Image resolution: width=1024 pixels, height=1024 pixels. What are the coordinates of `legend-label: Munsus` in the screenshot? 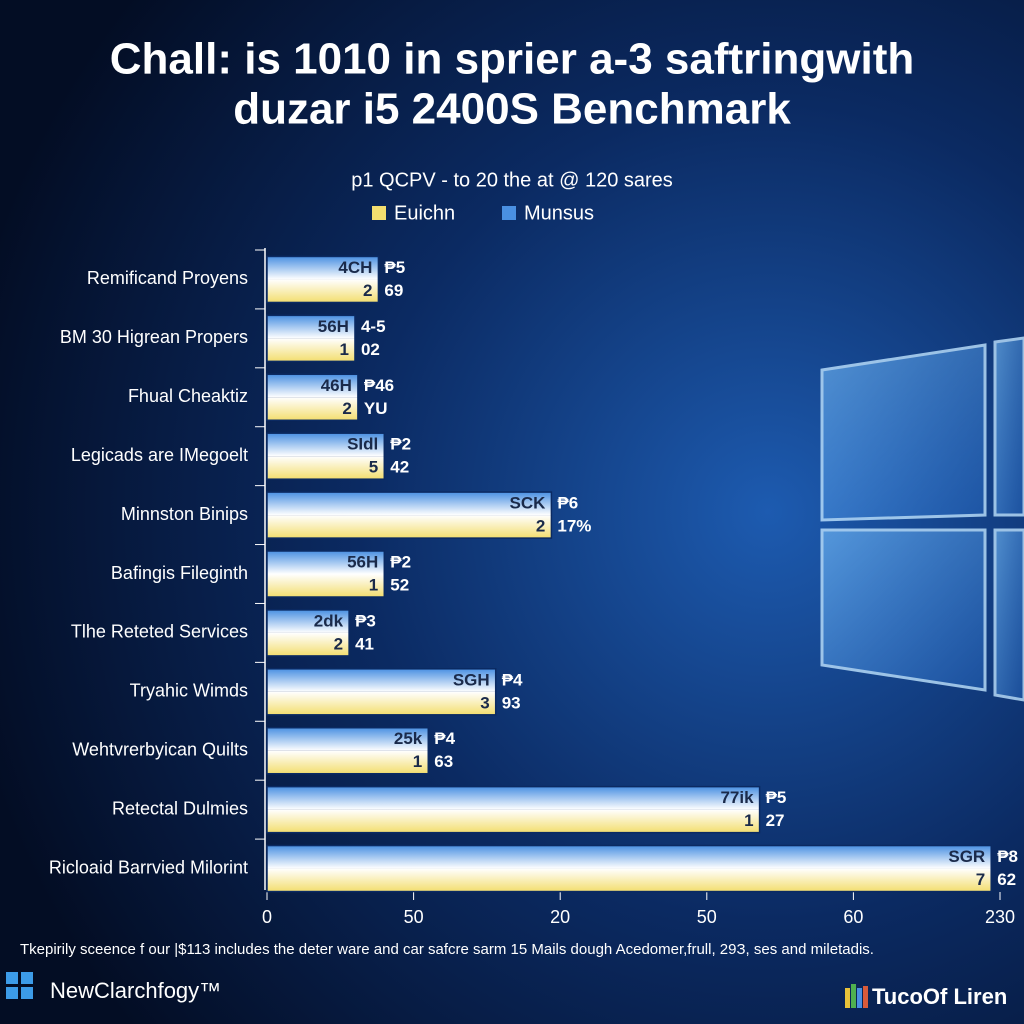 It's located at (559, 213).